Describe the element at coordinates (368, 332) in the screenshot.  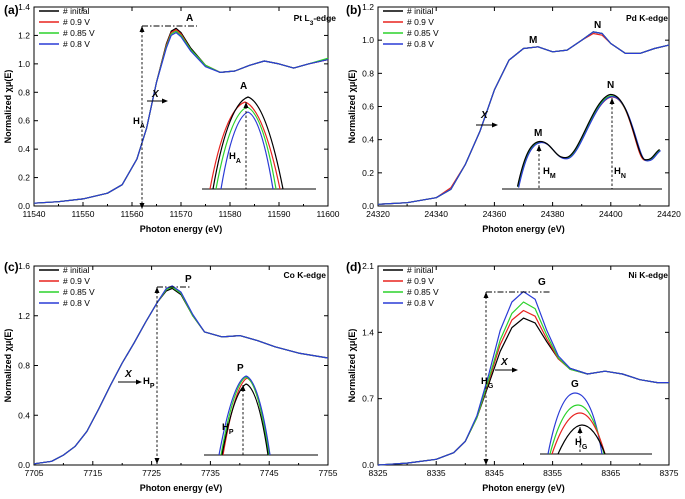
I see `y-tick-label-d-2: 1.4` at that location.